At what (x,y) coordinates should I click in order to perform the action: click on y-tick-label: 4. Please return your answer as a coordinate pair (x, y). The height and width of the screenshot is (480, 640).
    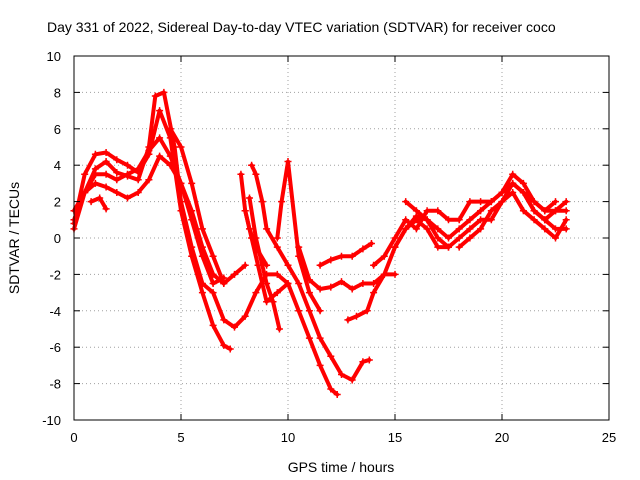
    Looking at the image, I should click on (57, 165).